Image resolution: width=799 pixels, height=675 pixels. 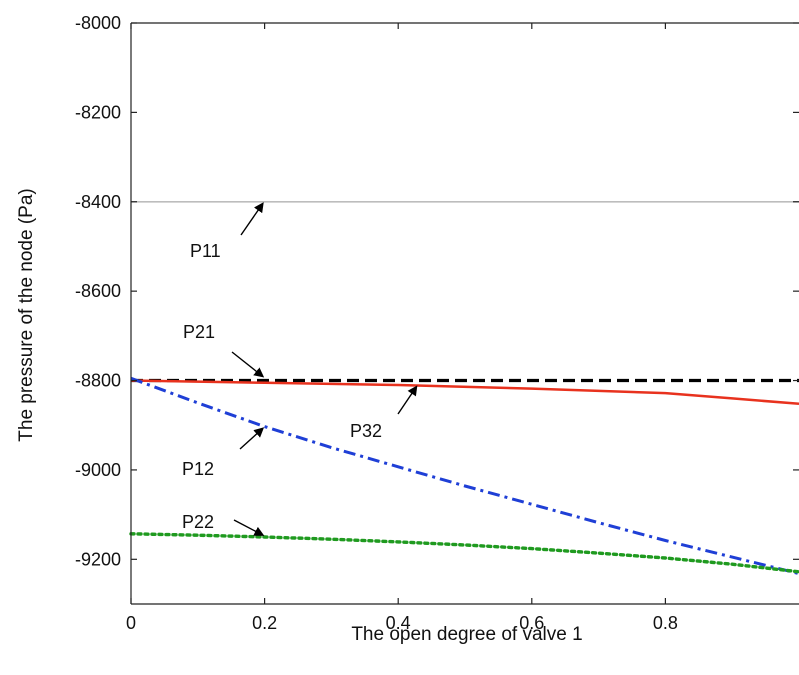 What do you see at coordinates (131, 623) in the screenshot?
I see `x-tick-label: 0` at bounding box center [131, 623].